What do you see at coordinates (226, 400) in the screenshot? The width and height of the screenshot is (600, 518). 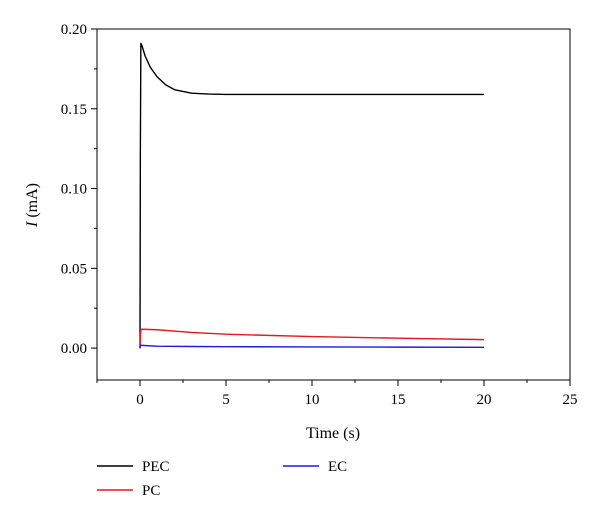 I see `x-tick-label: 5` at bounding box center [226, 400].